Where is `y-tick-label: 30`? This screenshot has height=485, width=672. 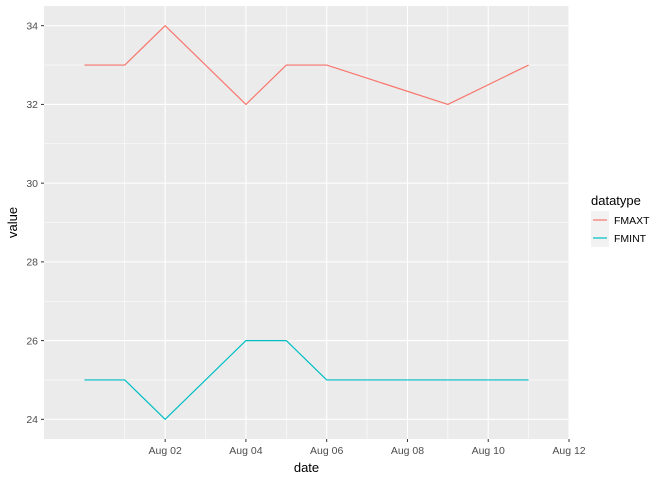
y-tick-label: 30 is located at coordinates (32, 184).